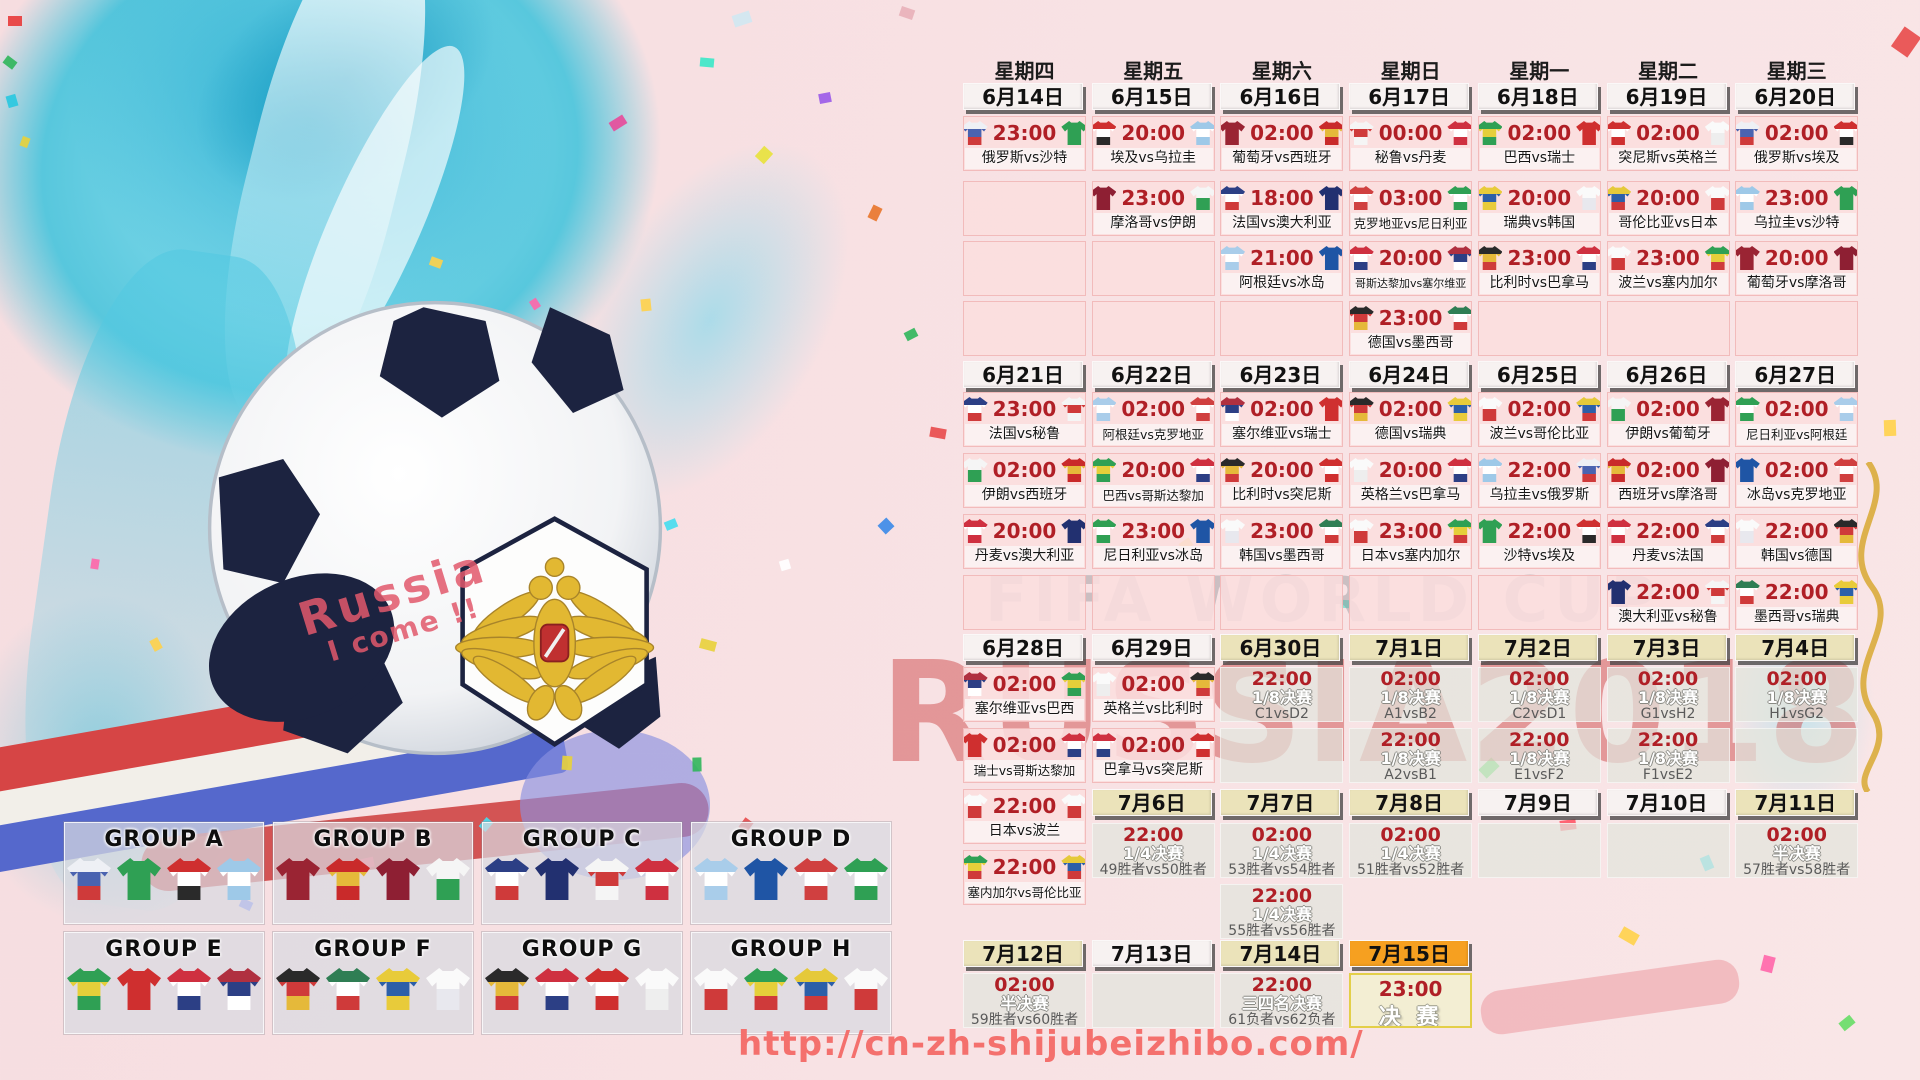 Image resolution: width=1920 pixels, height=1080 pixels. Describe the element at coordinates (1409, 374) in the screenshot. I see `date-button: 6月24日` at that location.